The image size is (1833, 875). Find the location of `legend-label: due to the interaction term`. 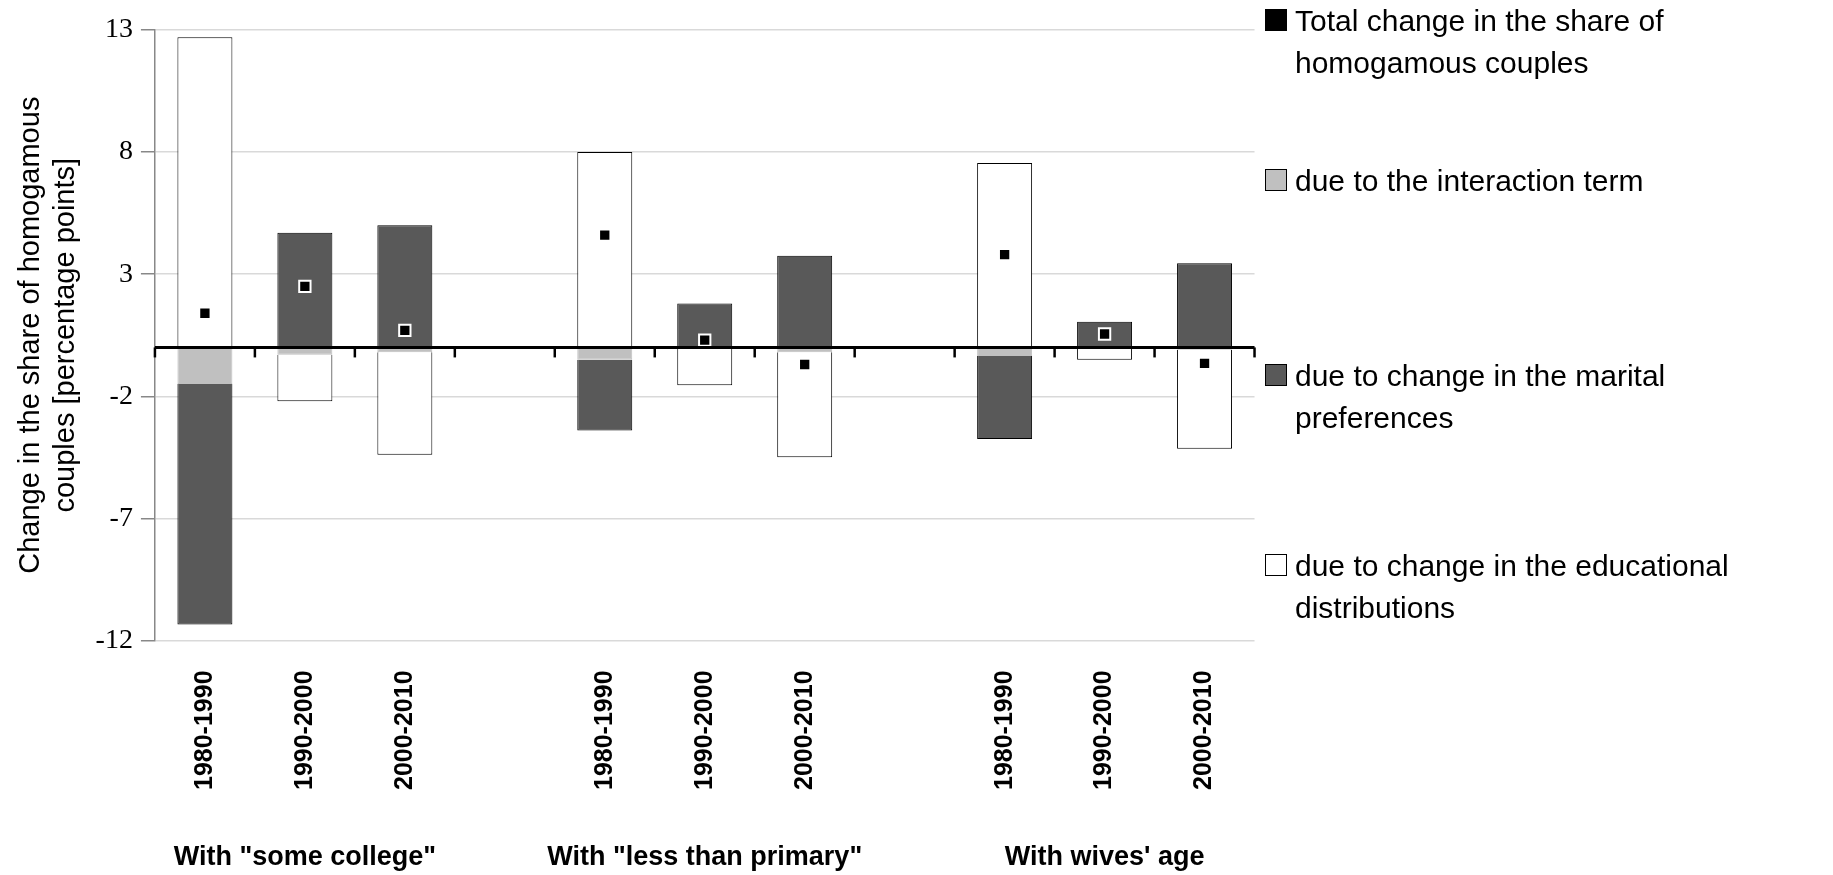

legend-label: due to the interaction term is located at coordinates (1469, 181).